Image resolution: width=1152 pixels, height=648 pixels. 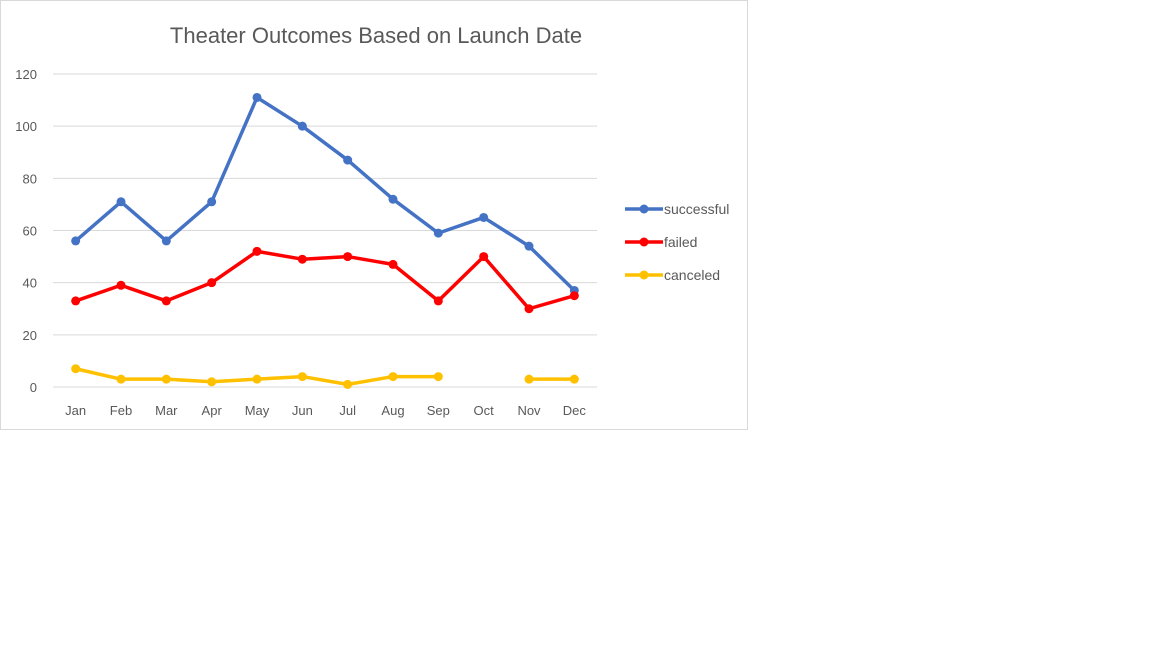 I want to click on x-tick-label: Jul, so click(x=347, y=410).